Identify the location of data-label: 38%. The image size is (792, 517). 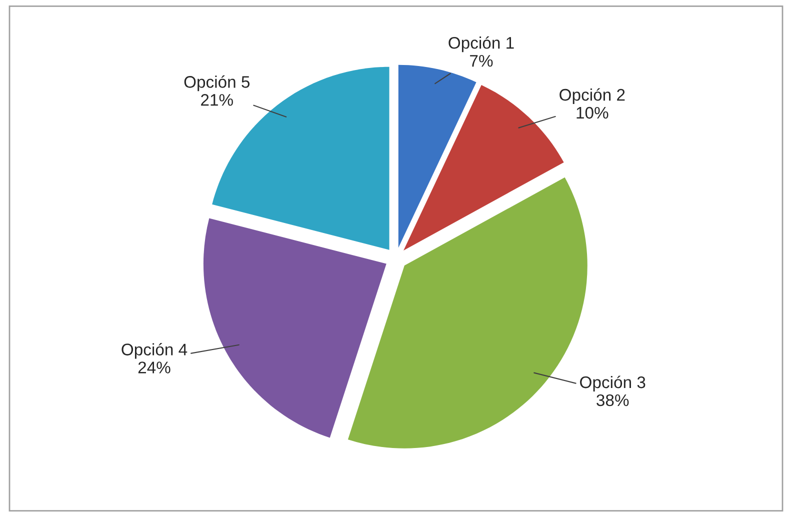
(612, 400).